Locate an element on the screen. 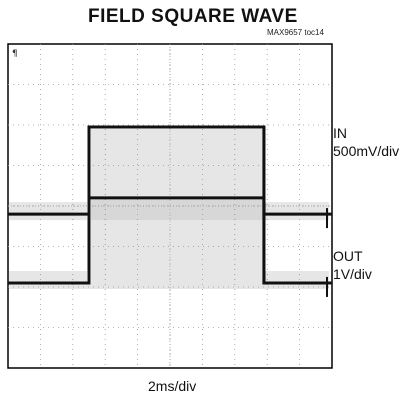  series-scale-out: 1V/div is located at coordinates (352, 274).